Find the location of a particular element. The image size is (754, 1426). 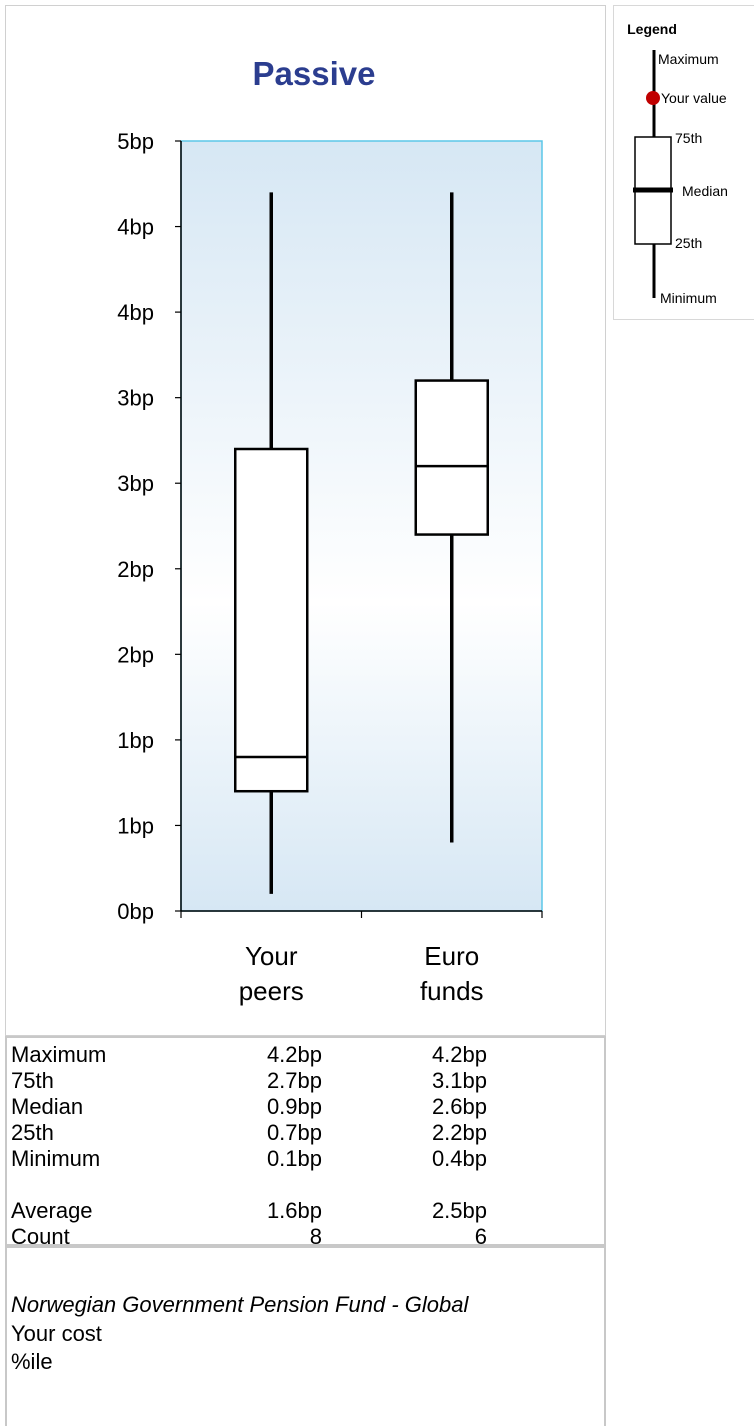

legend-25th-label: 25th is located at coordinates (688, 243).